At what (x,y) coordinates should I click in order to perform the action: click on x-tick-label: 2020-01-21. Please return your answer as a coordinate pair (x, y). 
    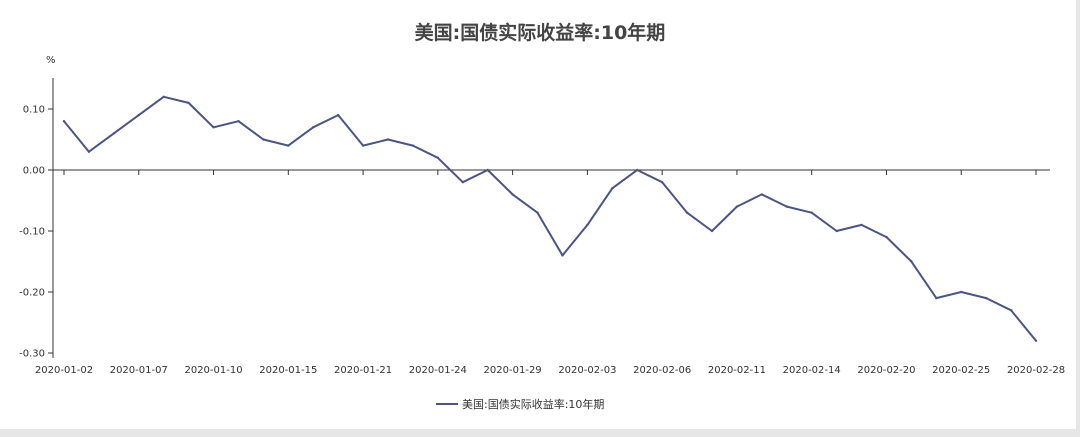
    Looking at the image, I should click on (363, 370).